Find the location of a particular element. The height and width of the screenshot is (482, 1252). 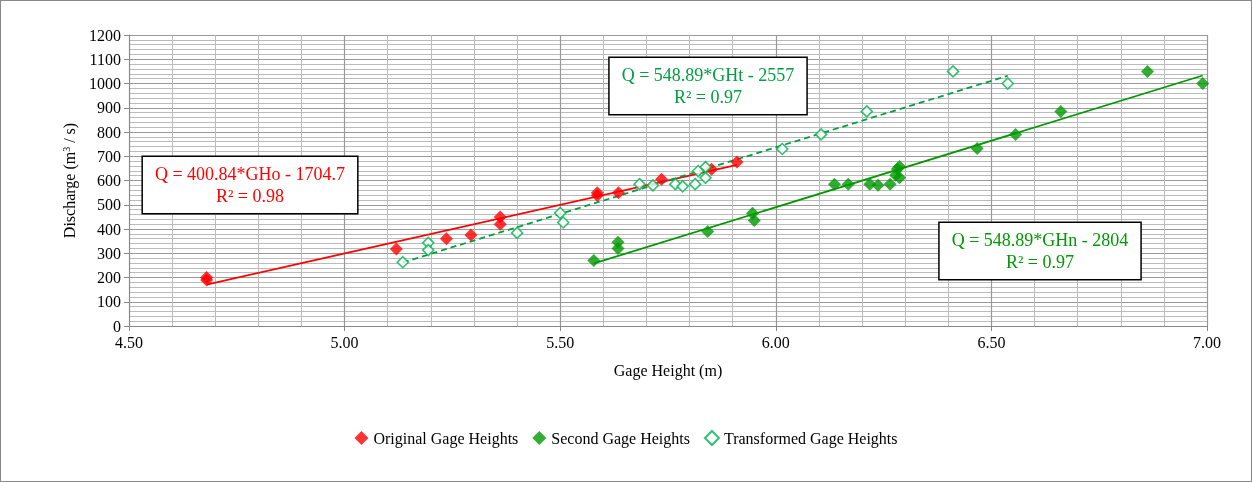

annotation: Q = 548.89*GHn - 2804 R² = 0.97 is located at coordinates (1040, 251).